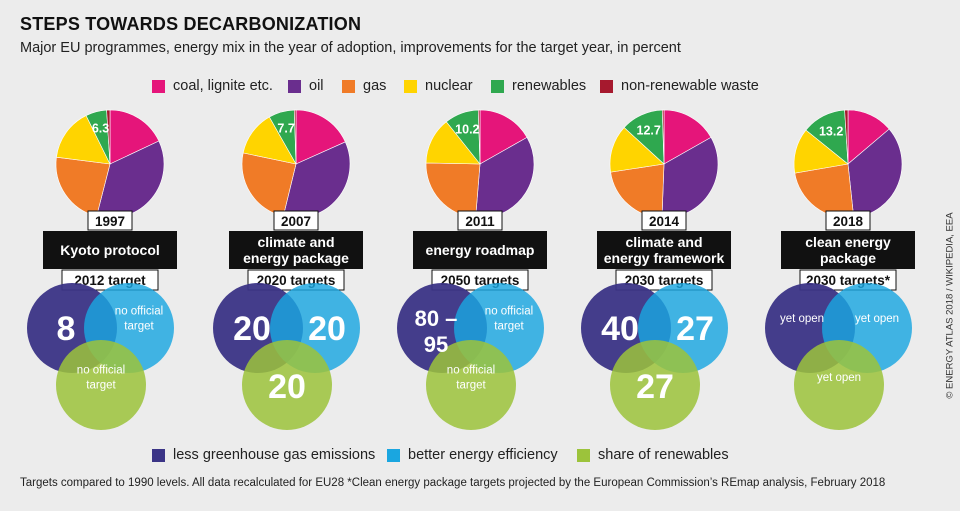  Describe the element at coordinates (950, 305) in the screenshot. I see `source-credit: © ENERGY ATLAS 2018 / WIKIPEDIA, EEA` at that location.